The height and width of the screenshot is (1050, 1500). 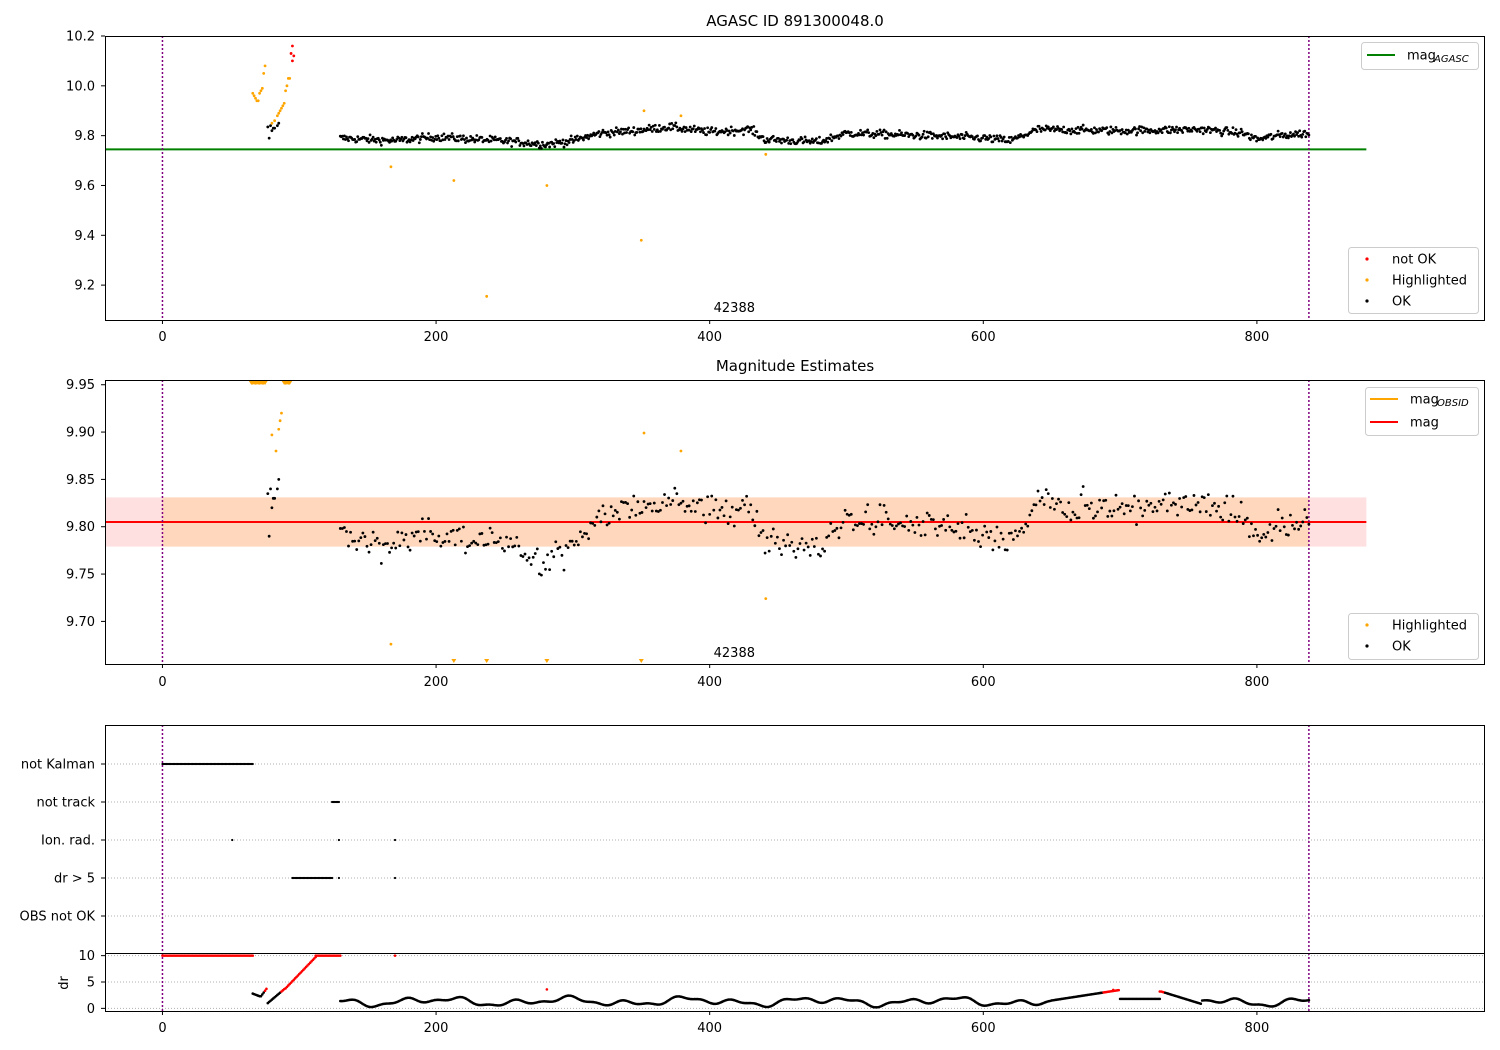 What do you see at coordinates (272, 435) in the screenshot?
I see `highlighted-point` at bounding box center [272, 435].